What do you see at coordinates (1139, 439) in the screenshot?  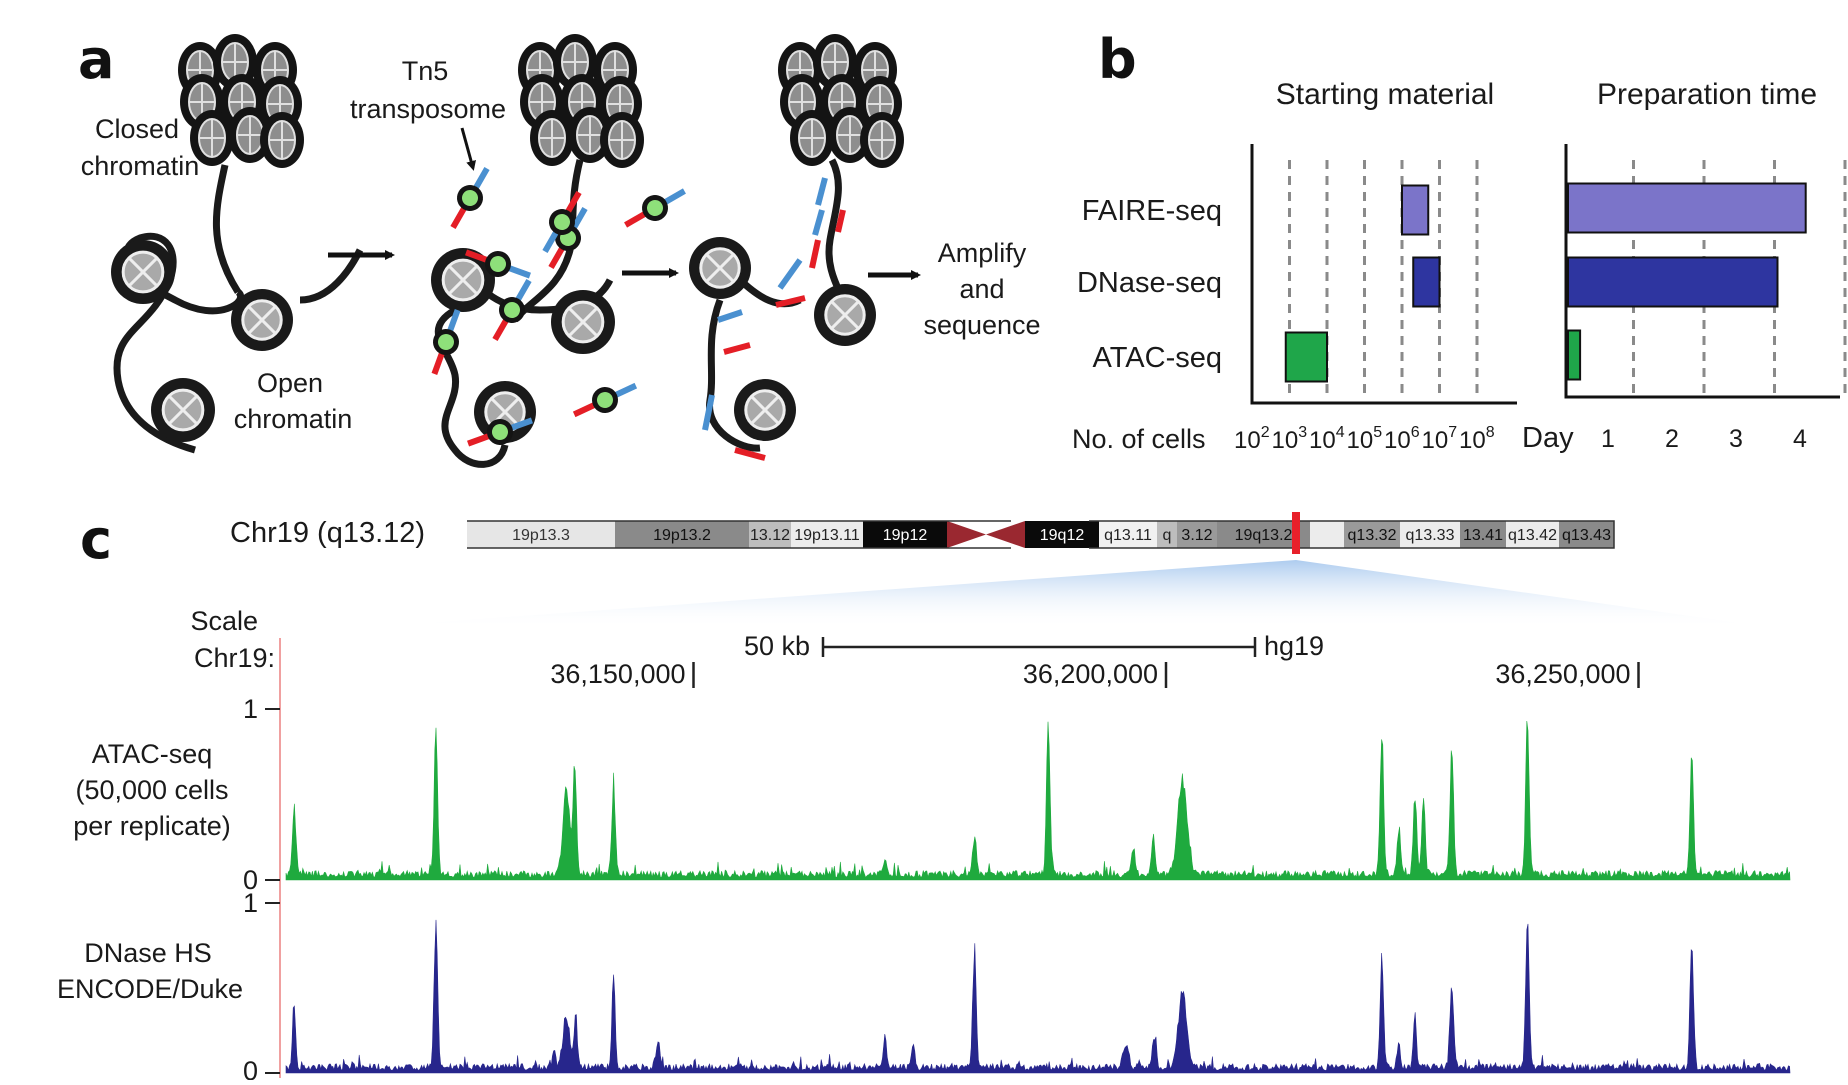 I see `cells-axis-label: No. of cells` at bounding box center [1139, 439].